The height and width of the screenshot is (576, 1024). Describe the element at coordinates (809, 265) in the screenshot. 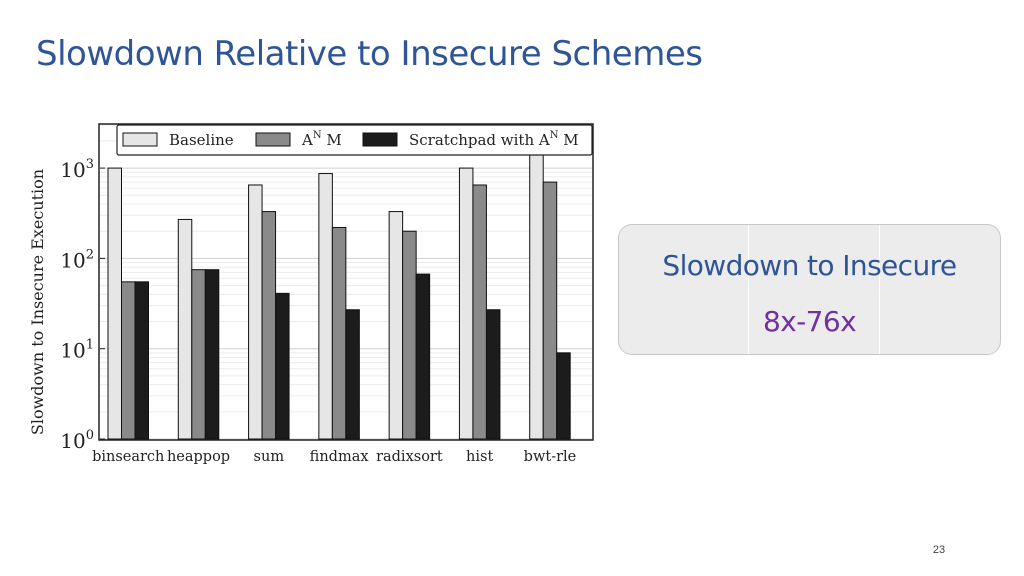

I see `callout-heading: Slowdown to Insecure` at that location.